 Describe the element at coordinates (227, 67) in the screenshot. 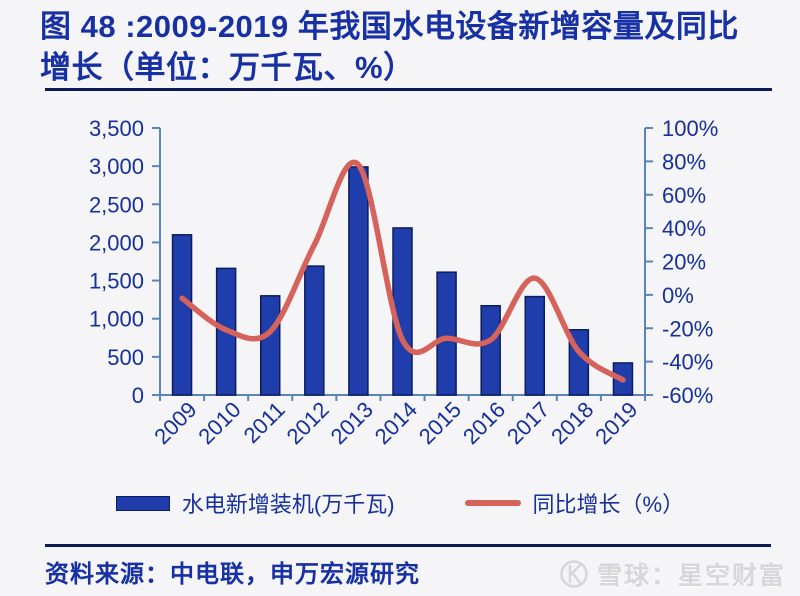

I see `figure-title-line2: 增长（单位：万千瓦、%）` at that location.